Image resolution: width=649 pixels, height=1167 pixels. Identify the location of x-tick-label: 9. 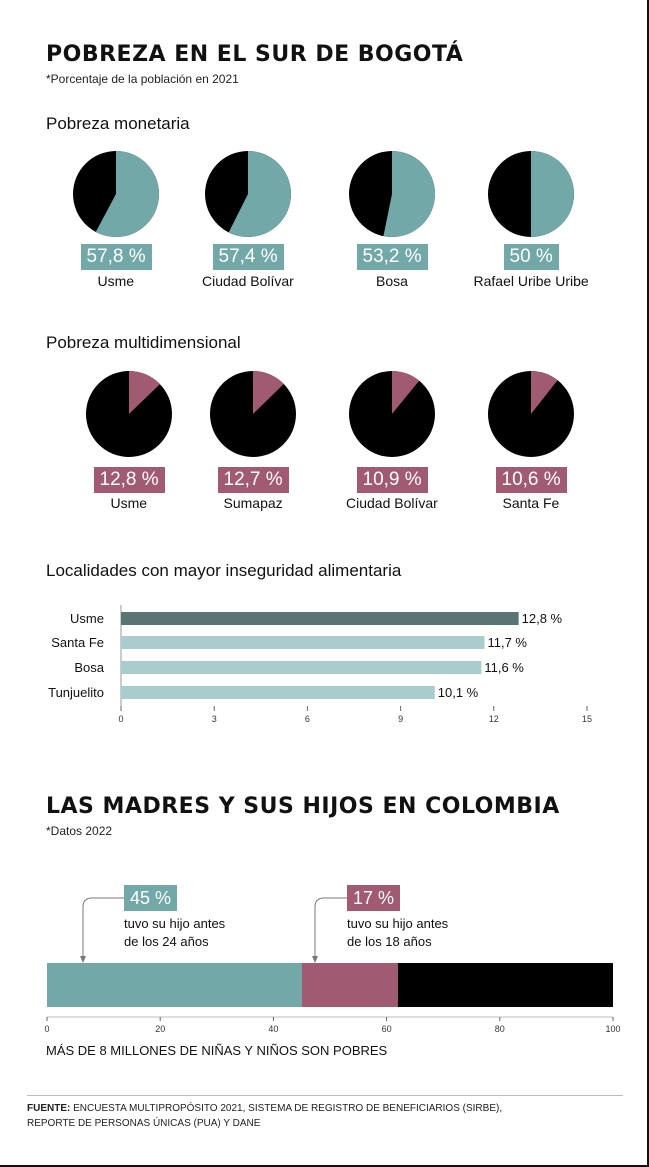
(400, 719).